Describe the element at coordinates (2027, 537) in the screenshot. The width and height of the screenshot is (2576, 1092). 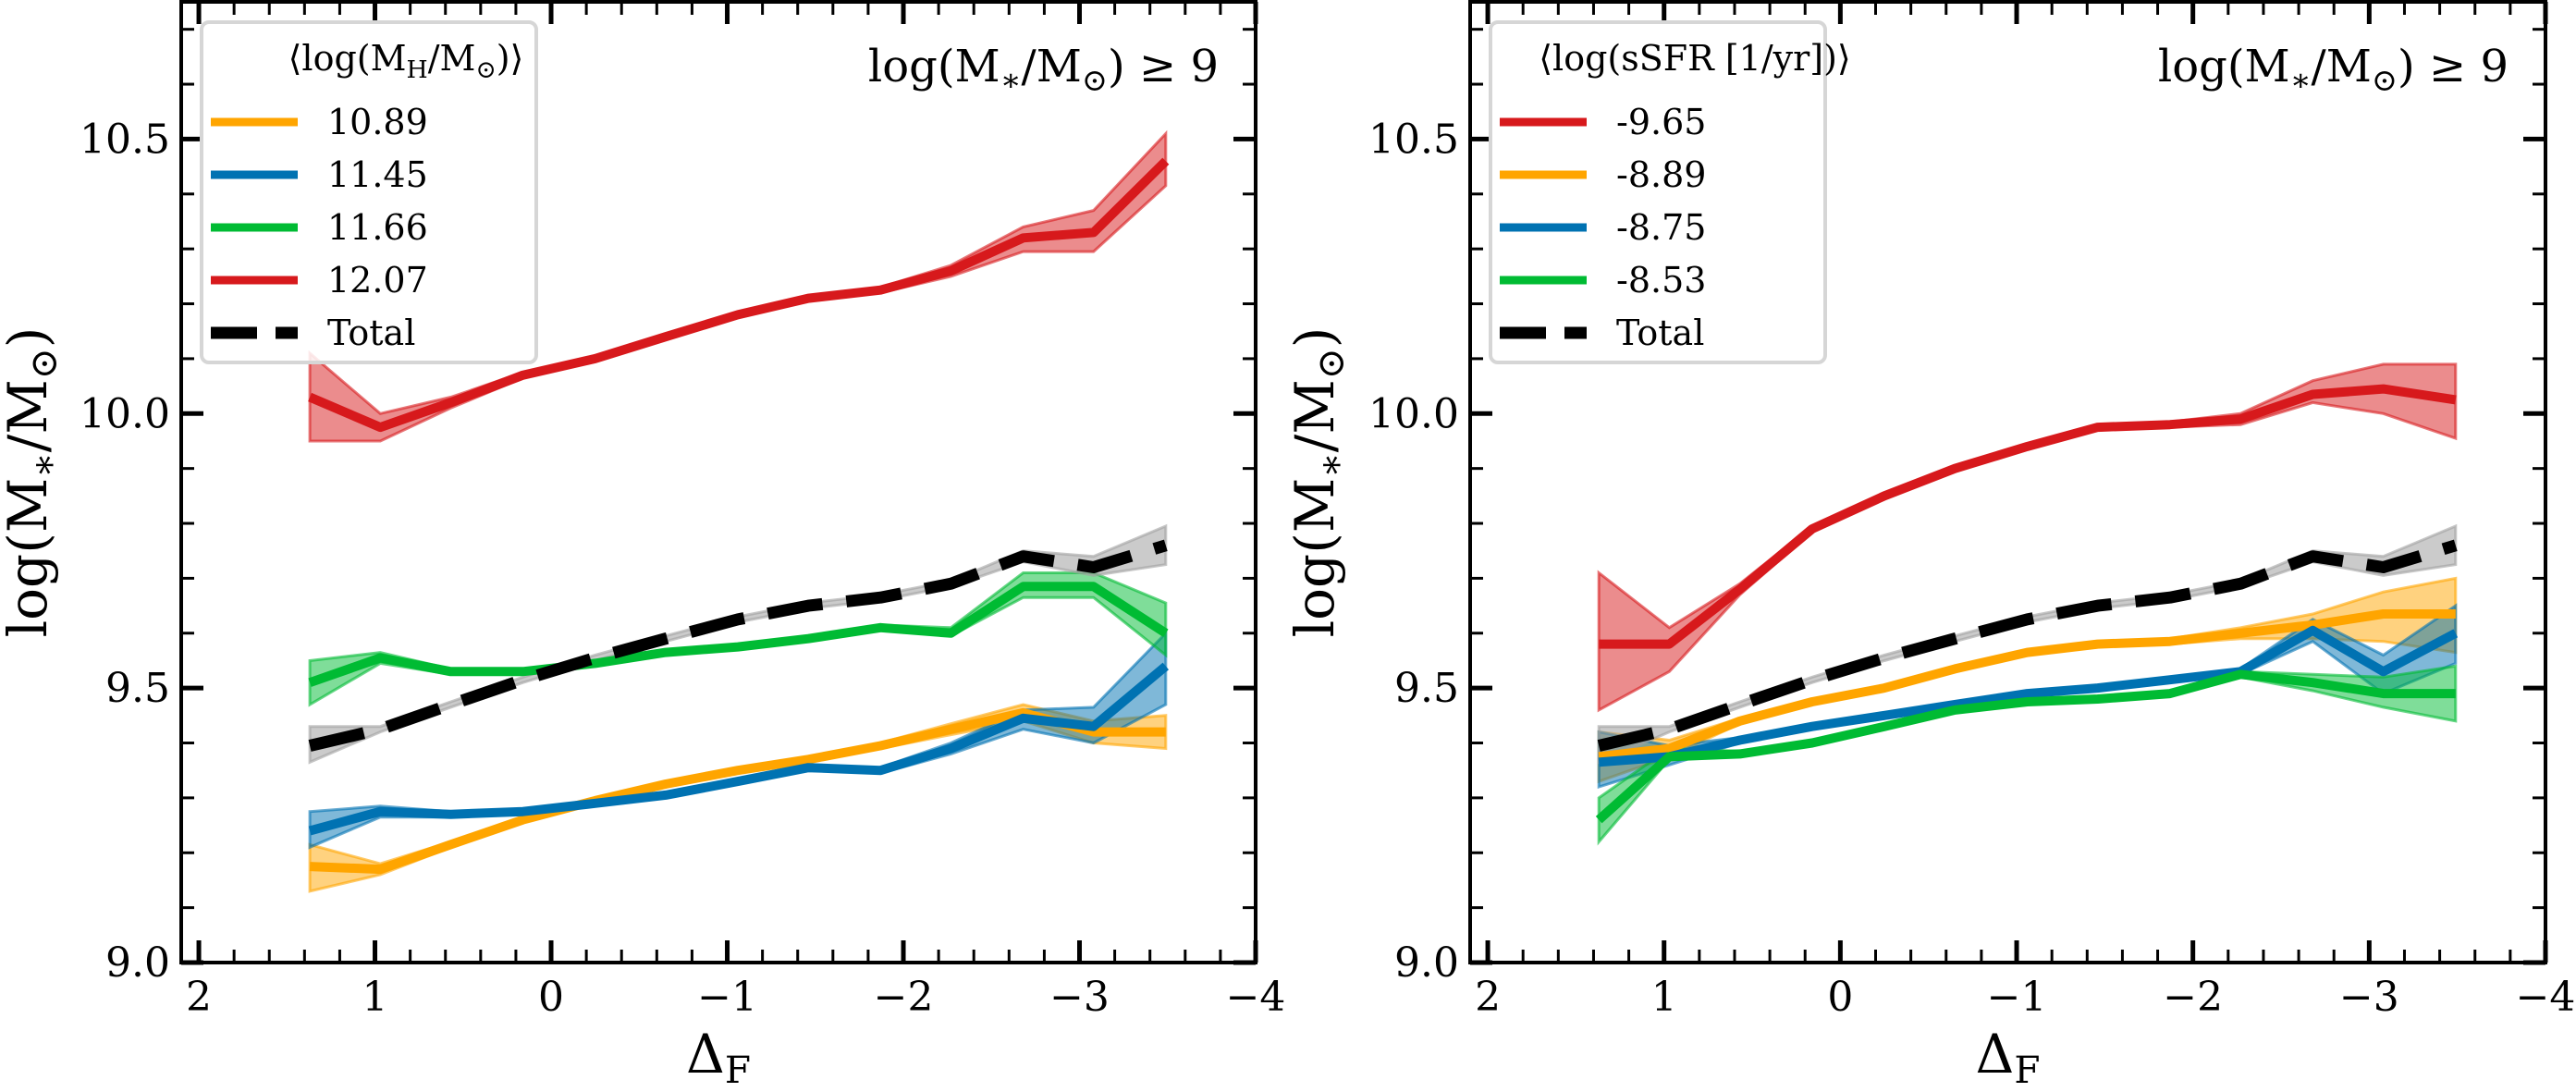
I see `error-band--9.65` at that location.